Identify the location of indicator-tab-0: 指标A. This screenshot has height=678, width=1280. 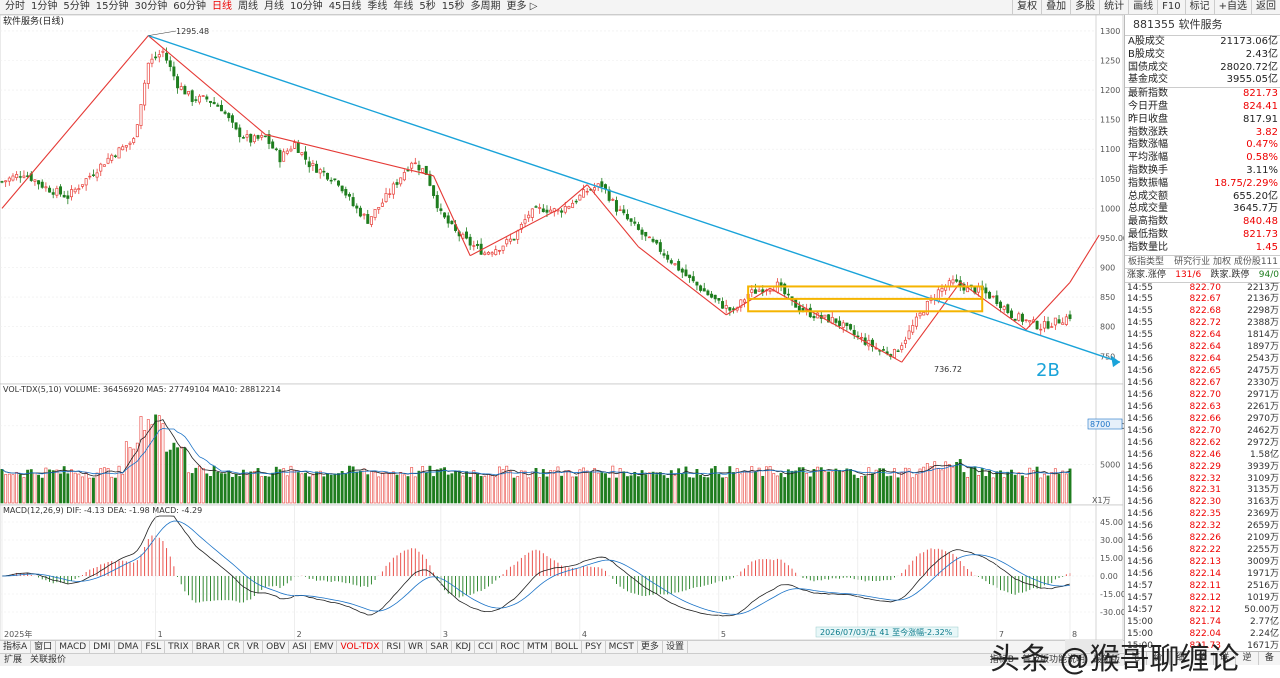
(16, 647).